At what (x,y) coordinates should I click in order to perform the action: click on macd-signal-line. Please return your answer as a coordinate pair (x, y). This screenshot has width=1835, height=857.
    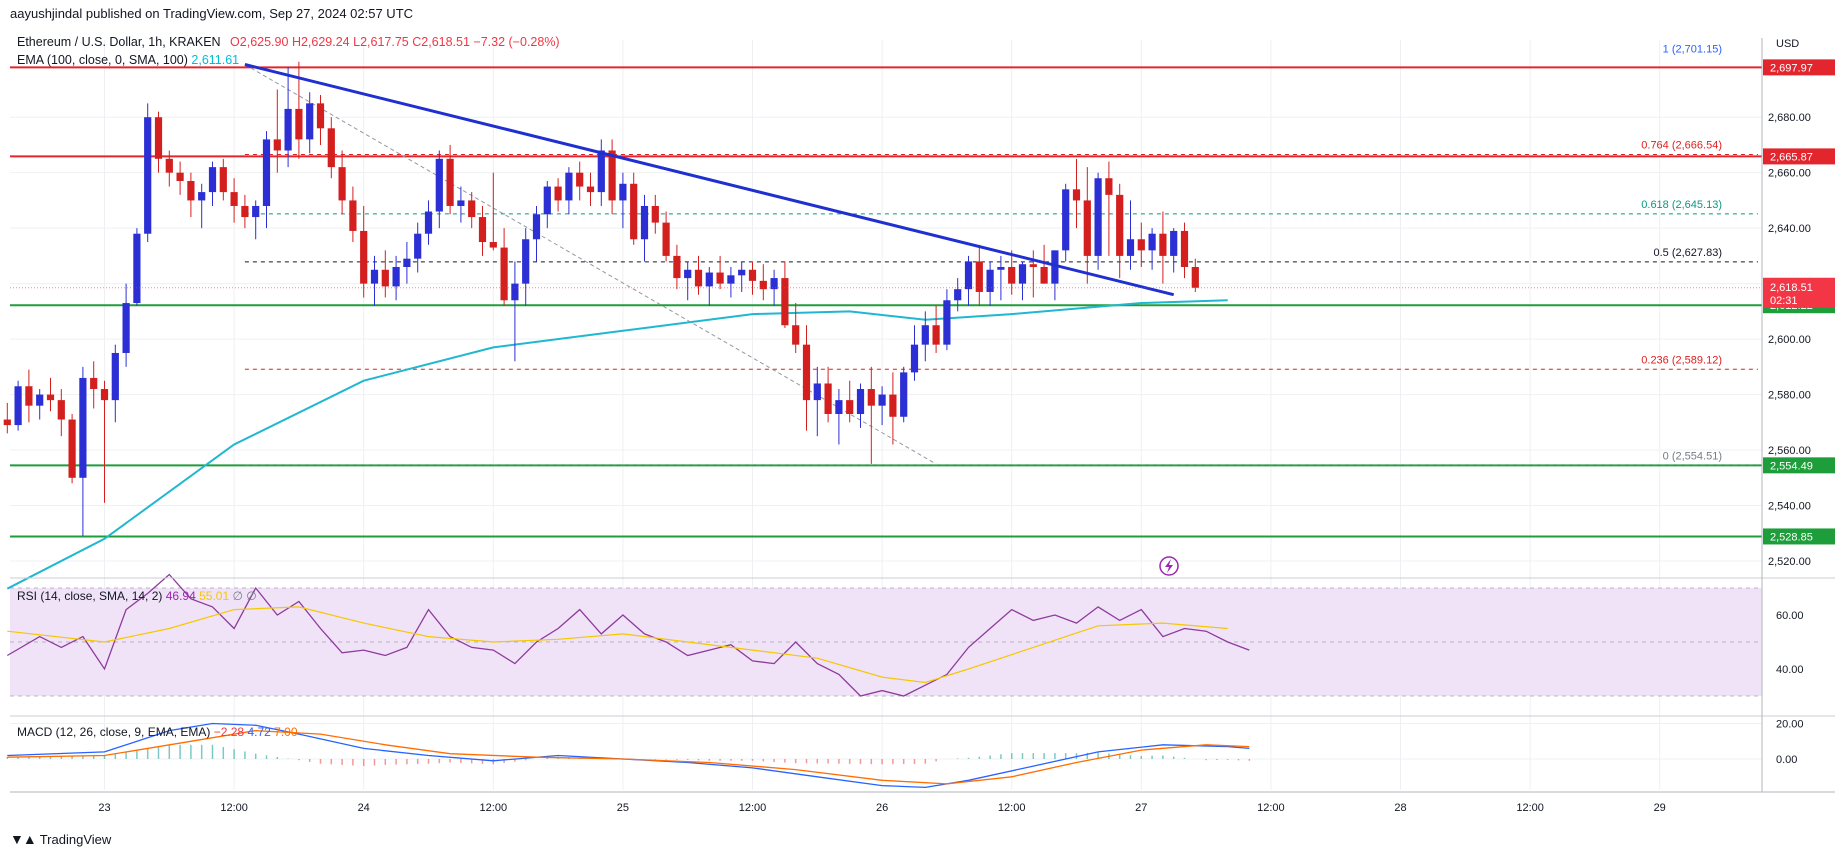
    Looking at the image, I should click on (628, 757).